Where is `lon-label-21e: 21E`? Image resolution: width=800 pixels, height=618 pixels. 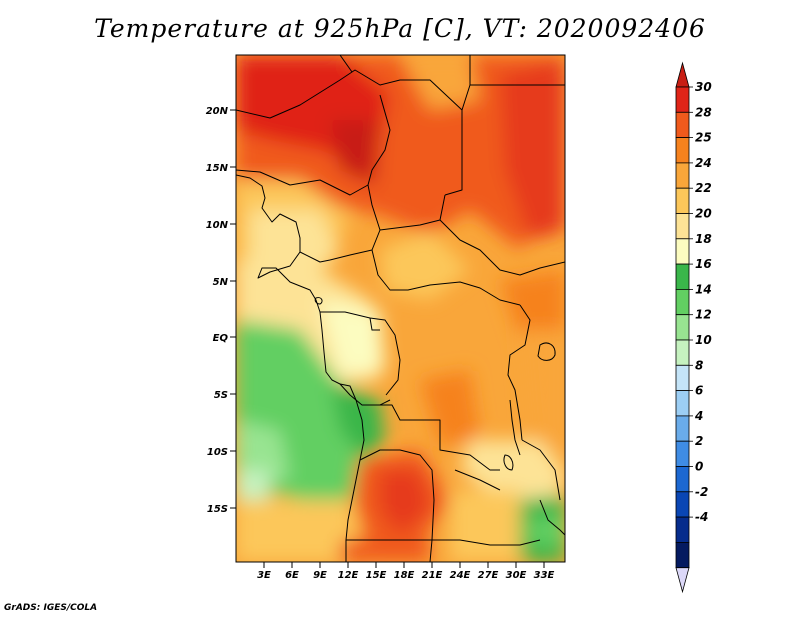 lon-label-21e: 21E is located at coordinates (432, 575).